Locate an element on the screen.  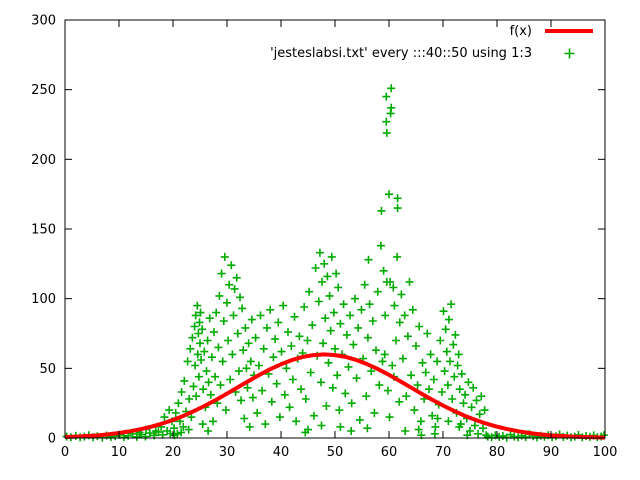
y-tick-label: 0 is located at coordinates (52, 439).